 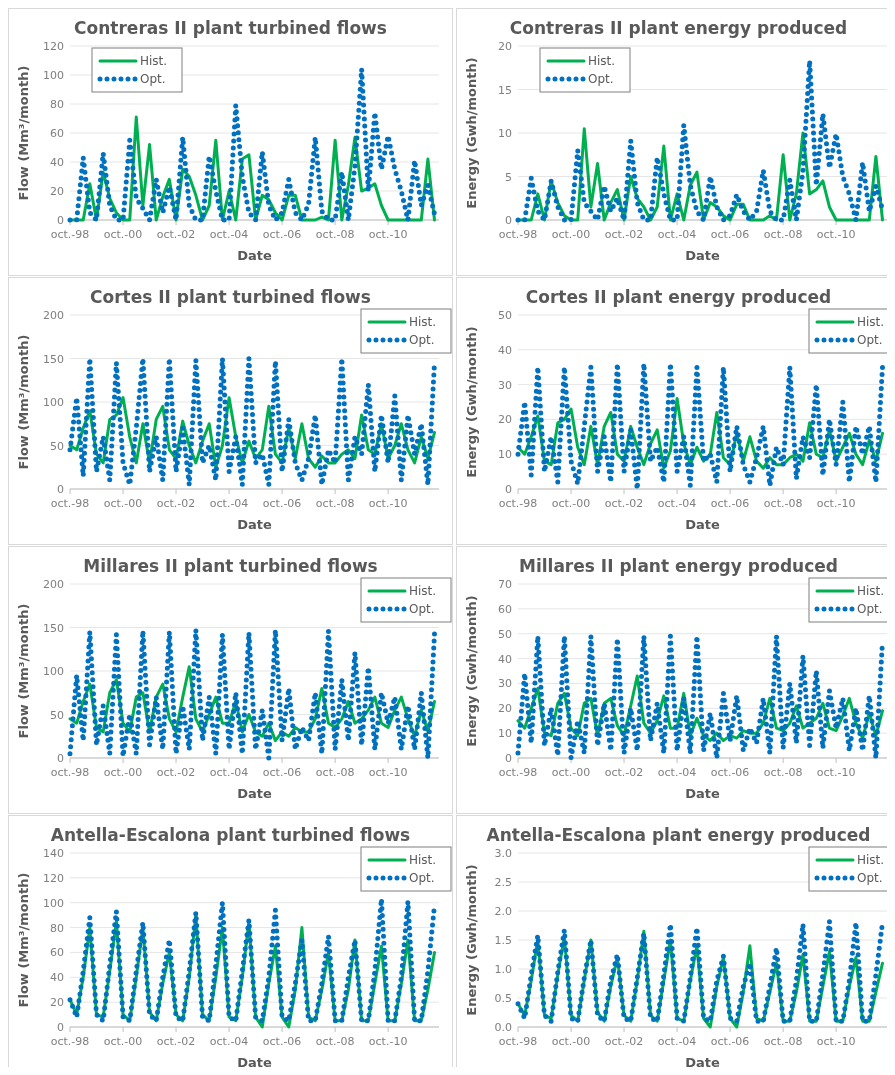 What do you see at coordinates (508, 177) in the screenshot?
I see `y-tick-label: 5` at bounding box center [508, 177].